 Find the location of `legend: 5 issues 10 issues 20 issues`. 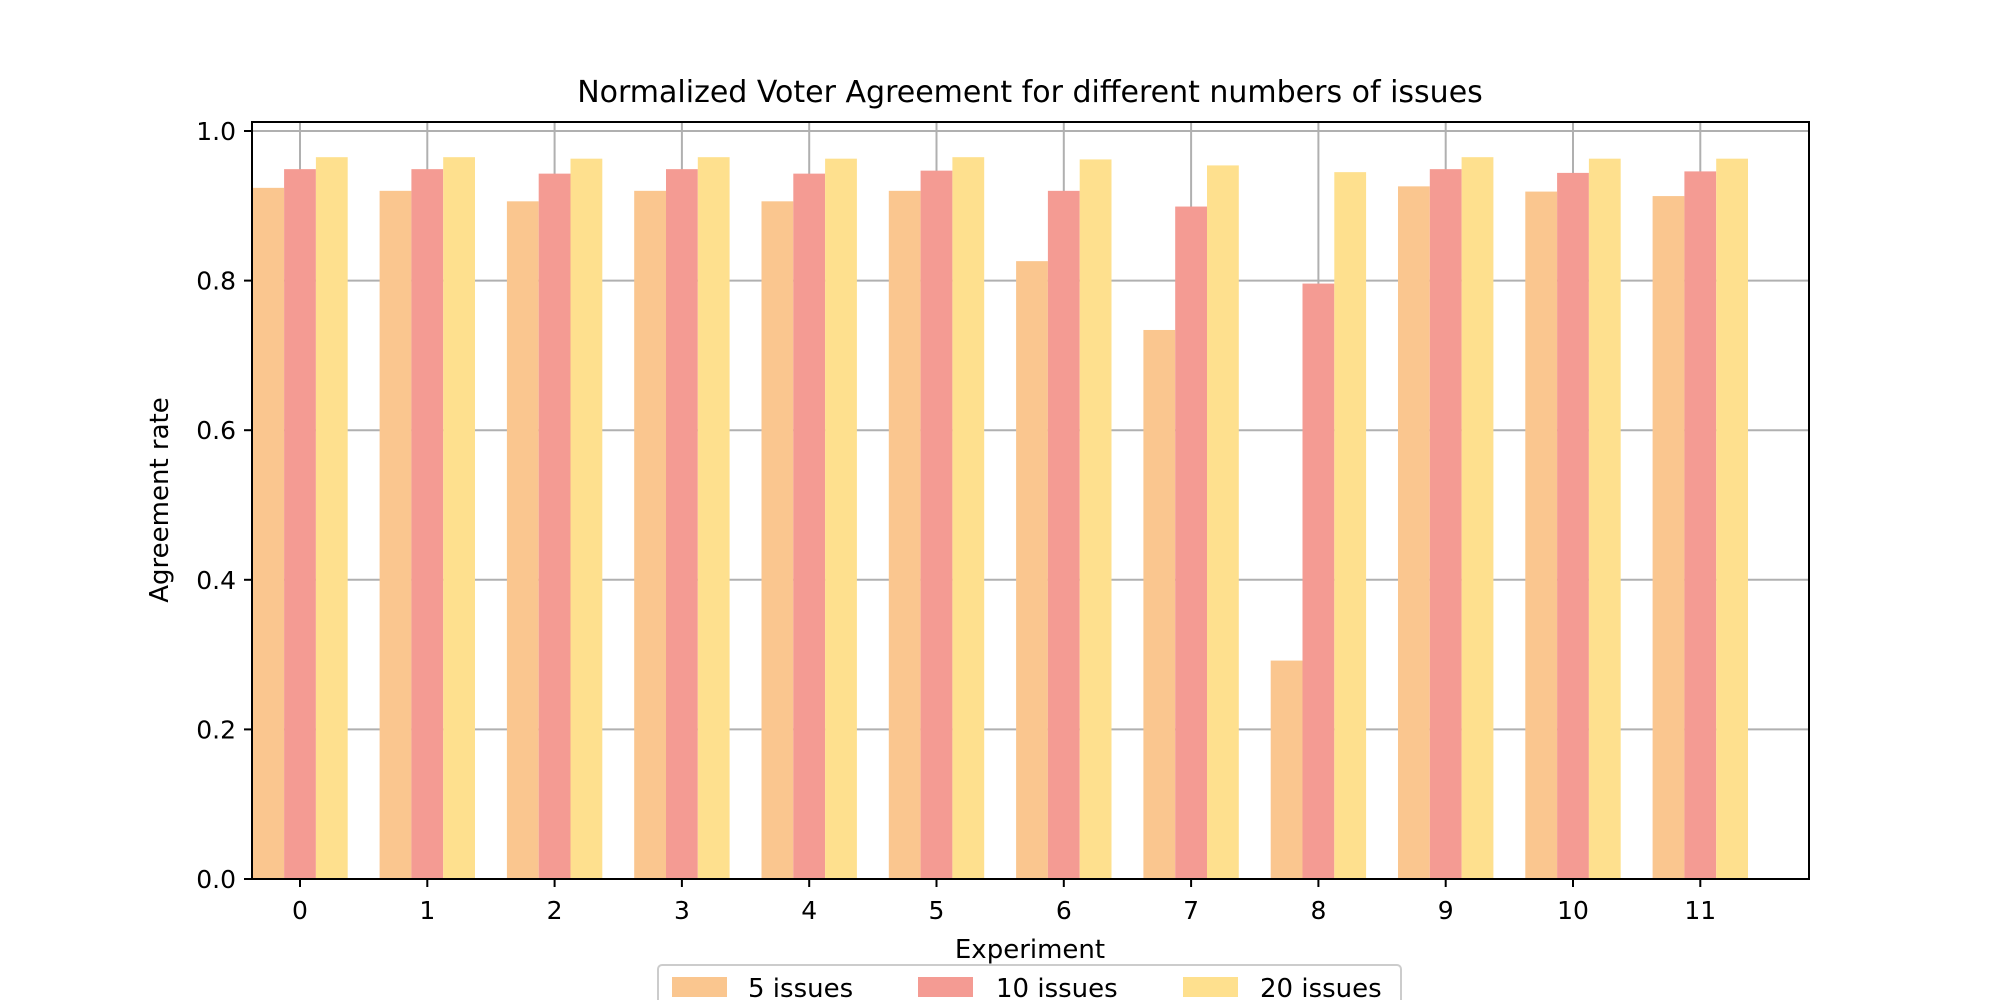

legend: 5 issues 10 issues 20 issues is located at coordinates (1029, 982).